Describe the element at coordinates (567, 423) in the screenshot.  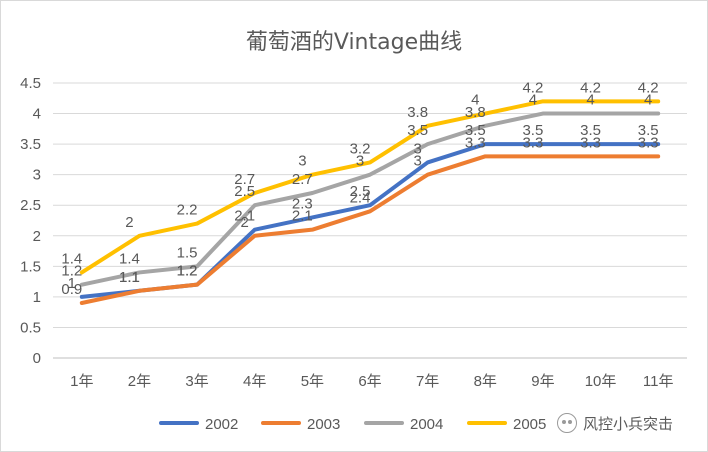
I see `wechat-icon` at that location.